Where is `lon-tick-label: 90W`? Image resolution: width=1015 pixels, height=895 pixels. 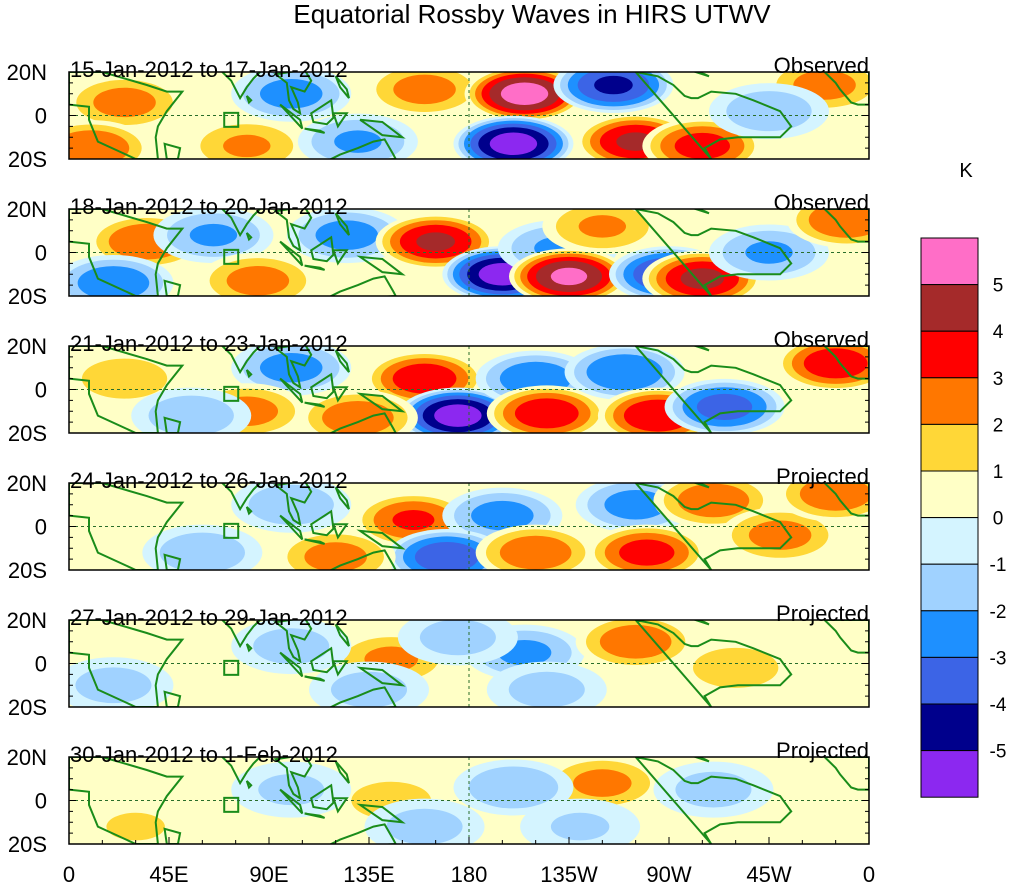
lon-tick-label: 90W is located at coordinates (668, 874).